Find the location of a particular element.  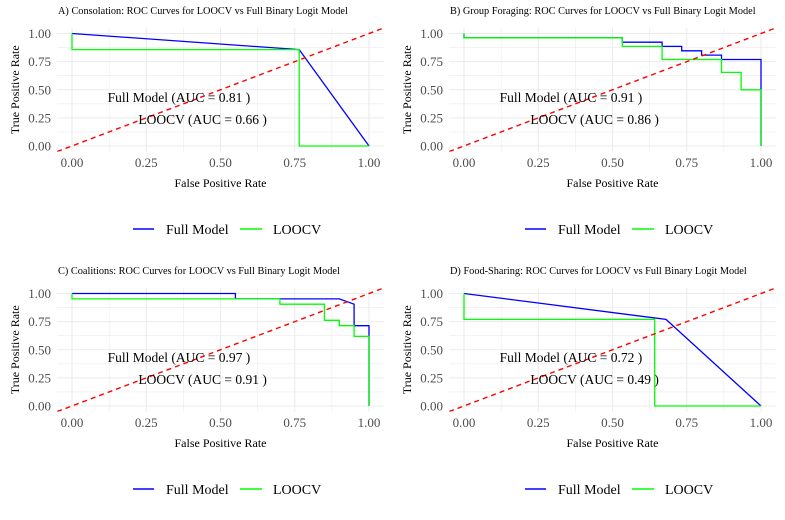

full-model-auc-label: Full Model (AUC = 0.81 ) is located at coordinates (179, 97).